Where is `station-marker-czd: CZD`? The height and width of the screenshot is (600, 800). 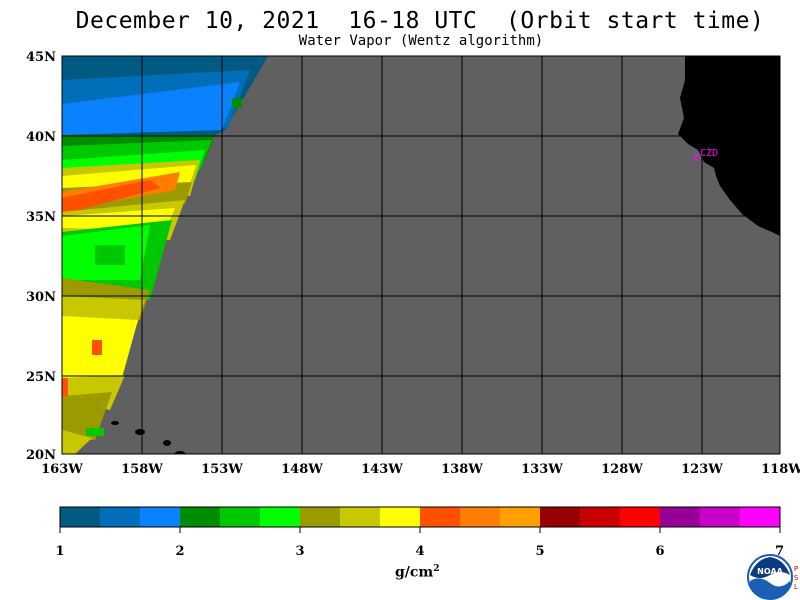
station-marker-czd: CZD is located at coordinates (705, 155).